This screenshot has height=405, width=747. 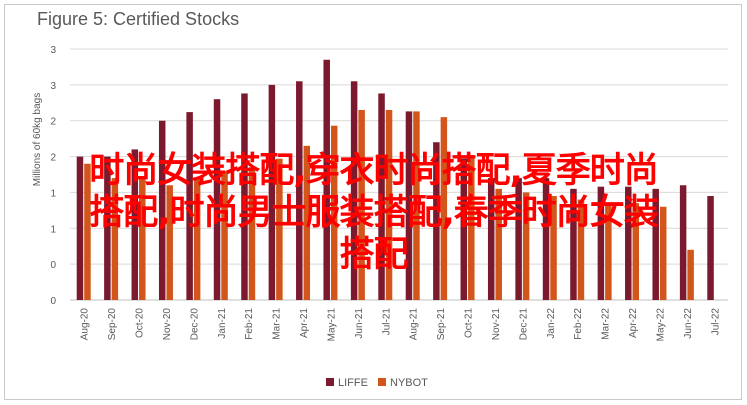 I want to click on x-tick-label: Dec-21, so click(x=523, y=324).